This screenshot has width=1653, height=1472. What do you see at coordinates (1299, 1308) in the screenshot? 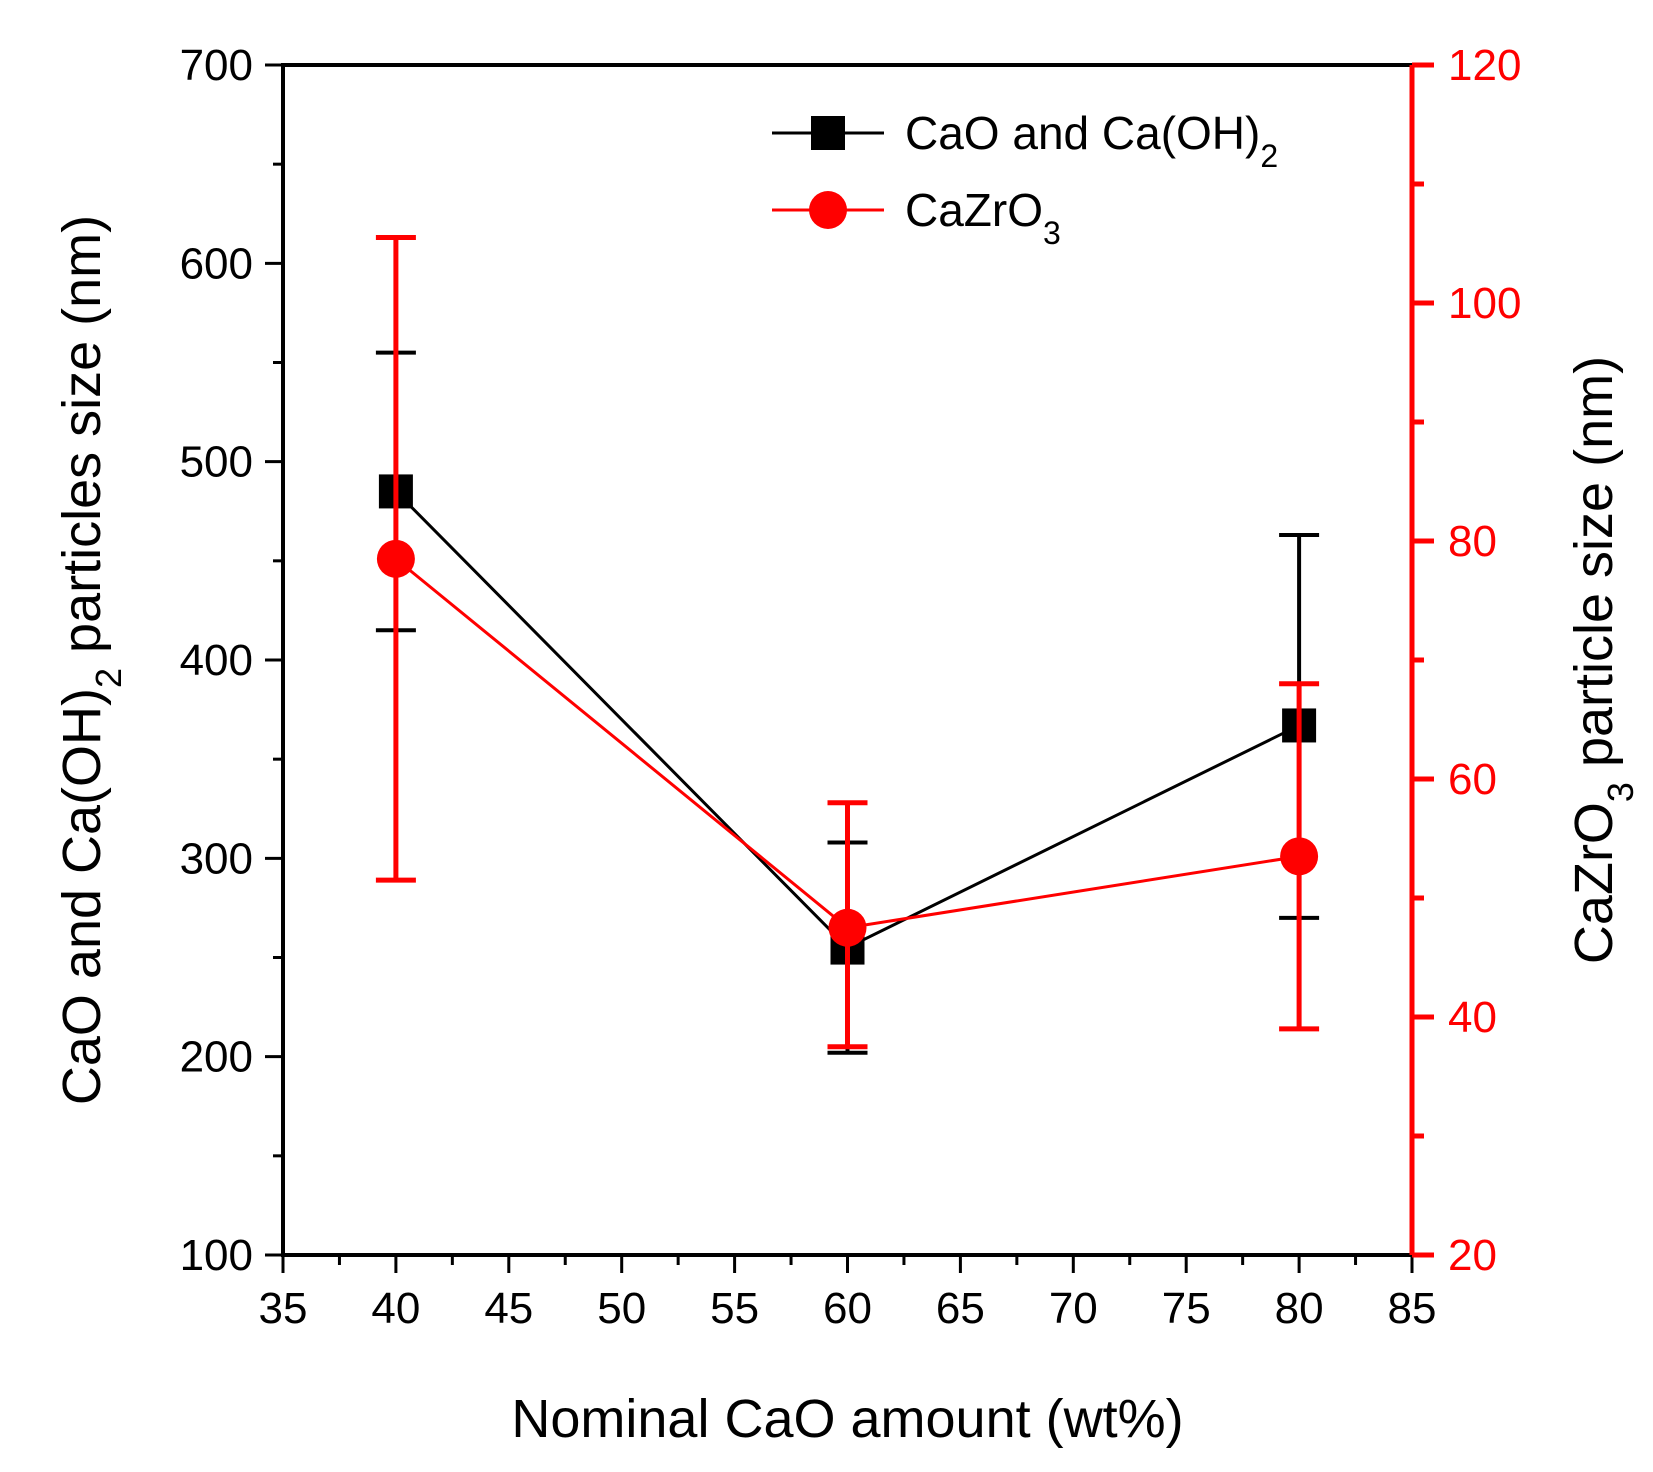
I see `x-tick-label: 80` at bounding box center [1299, 1308].